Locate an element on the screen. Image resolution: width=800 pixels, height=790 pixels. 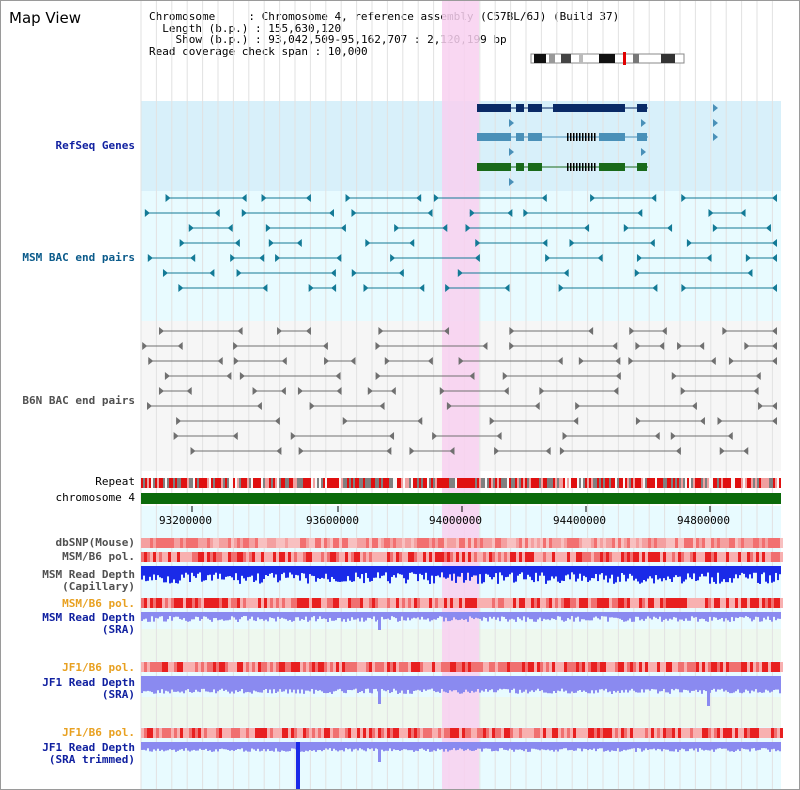
dbsnp-label: dbSNP(Mouse) is located at coordinates (95, 542).